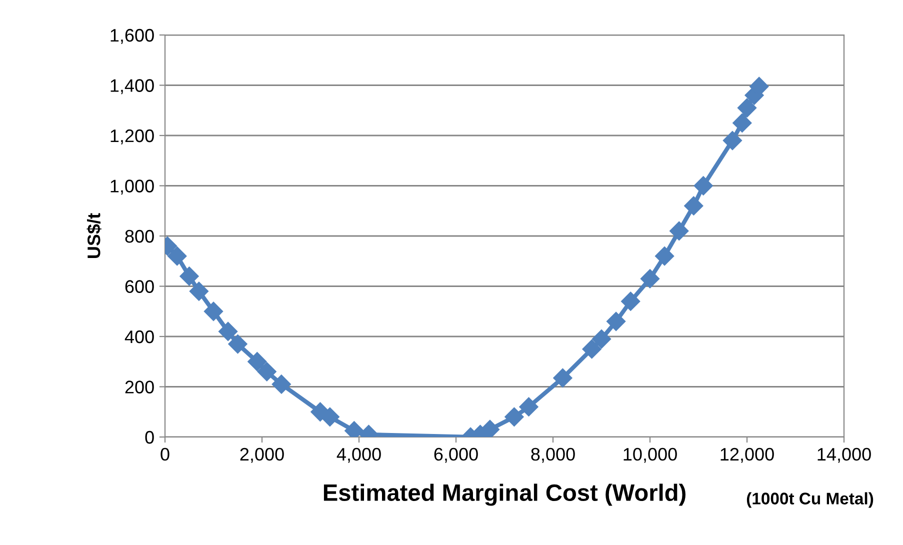 Image resolution: width=903 pixels, height=545 pixels. Describe the element at coordinates (844, 455) in the screenshot. I see `x-tick-label: 14,000` at that location.